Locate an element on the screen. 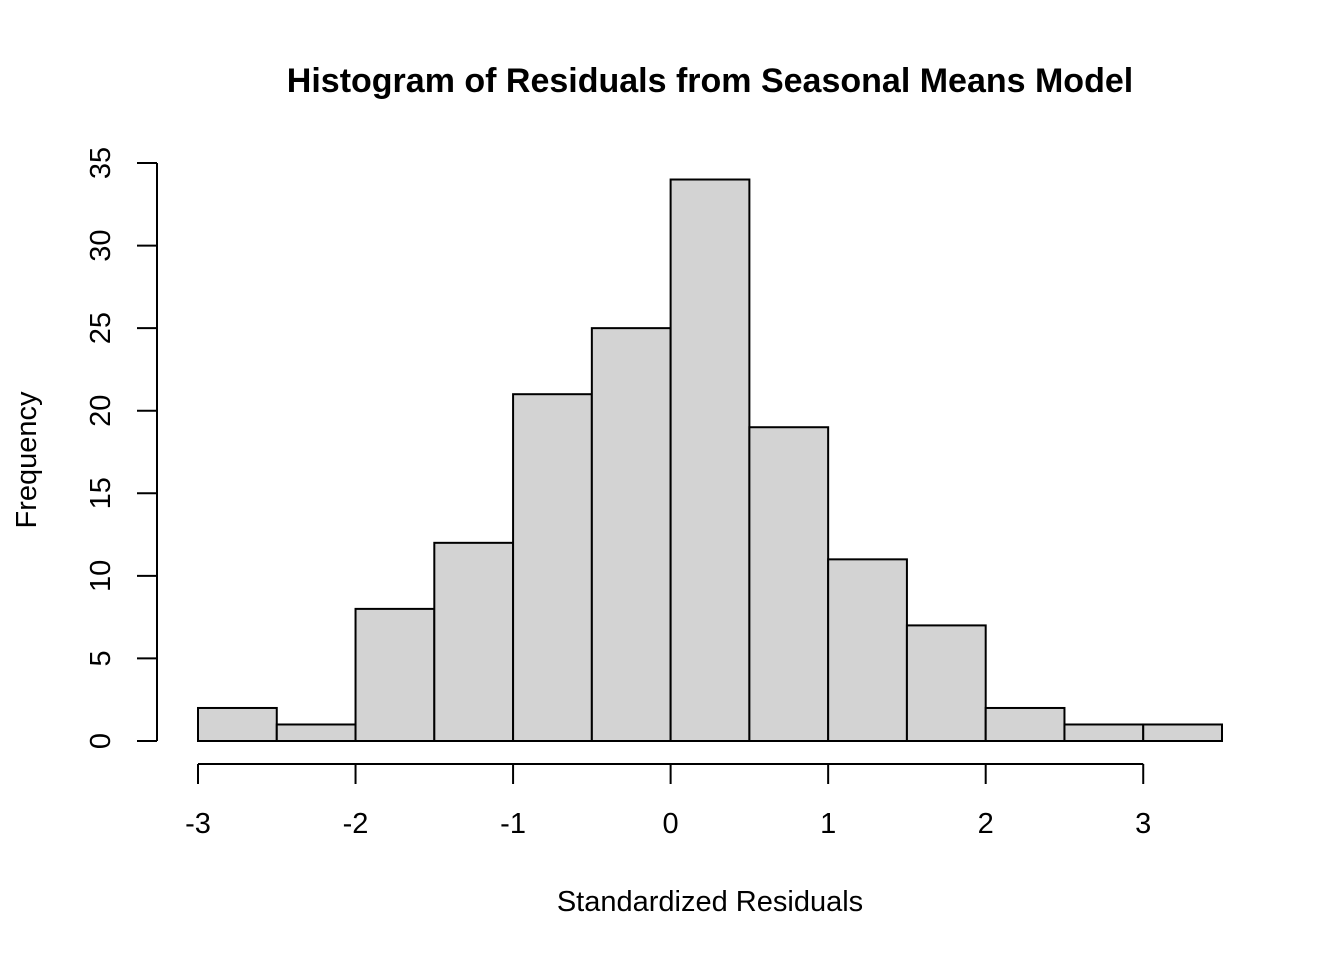 The height and width of the screenshot is (960, 1344). y-tick-label-5: 25 is located at coordinates (101, 328).